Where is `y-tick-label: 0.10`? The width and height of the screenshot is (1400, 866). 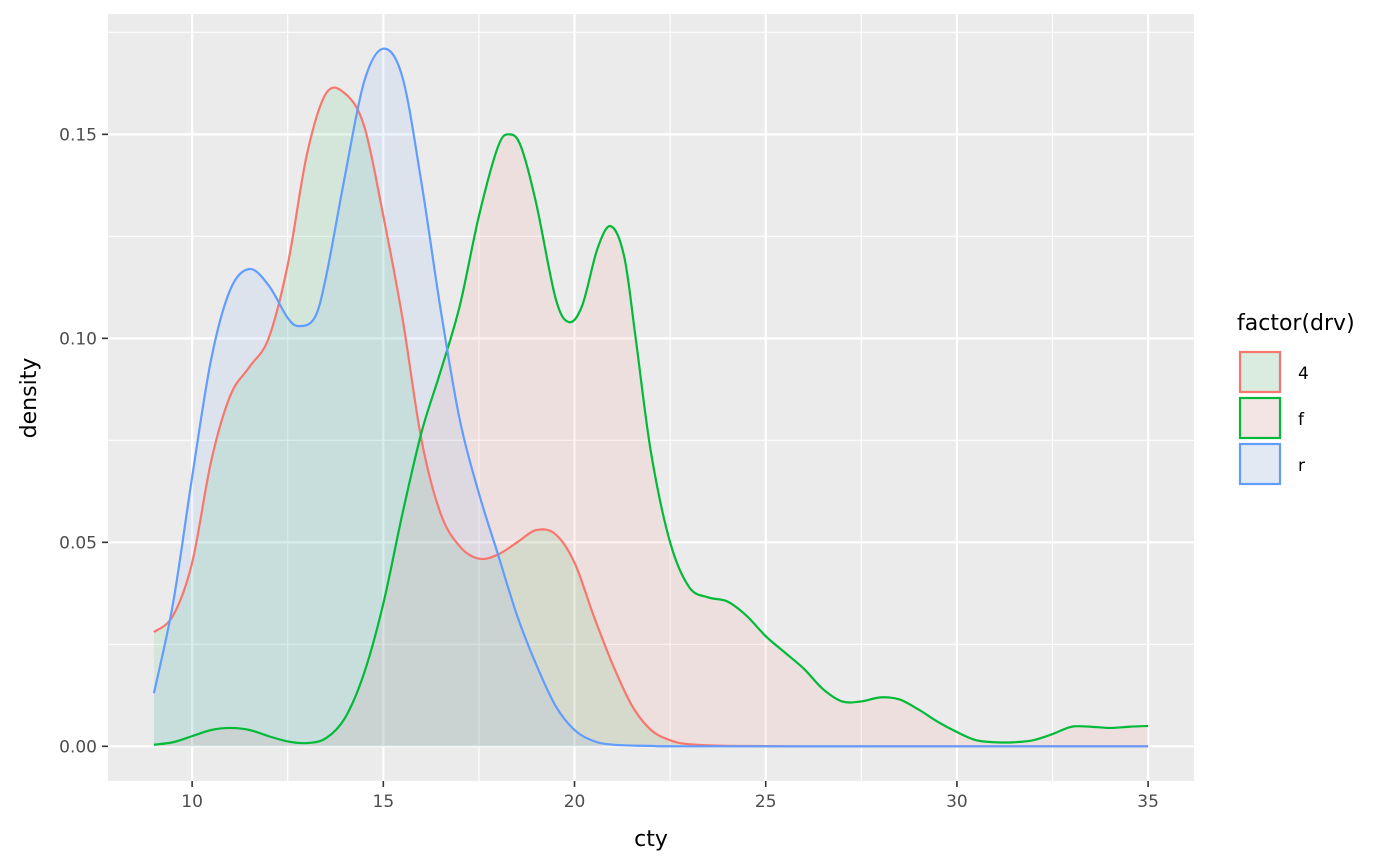
y-tick-label: 0.10 is located at coordinates (78, 339).